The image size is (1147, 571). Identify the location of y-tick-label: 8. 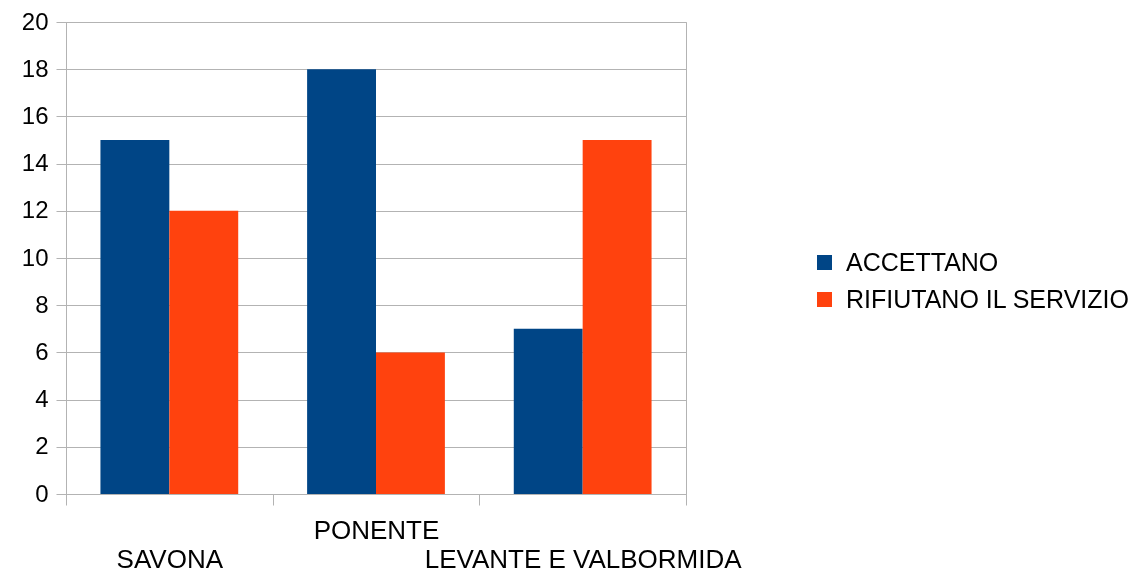
(42, 304).